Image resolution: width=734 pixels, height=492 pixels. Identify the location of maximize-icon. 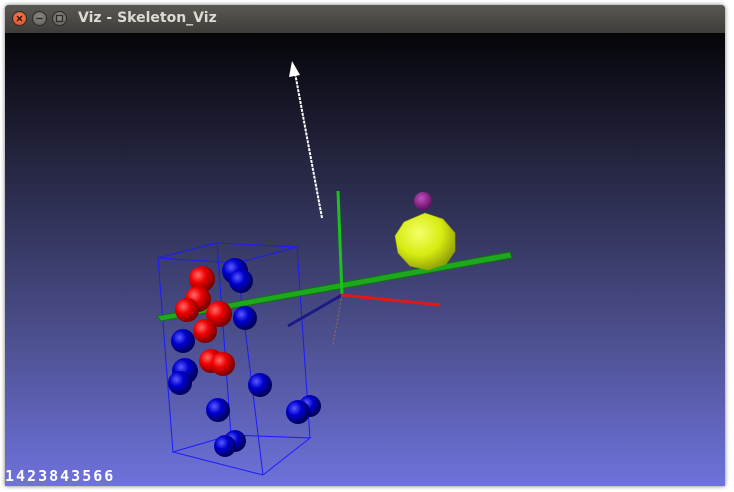
(59, 18).